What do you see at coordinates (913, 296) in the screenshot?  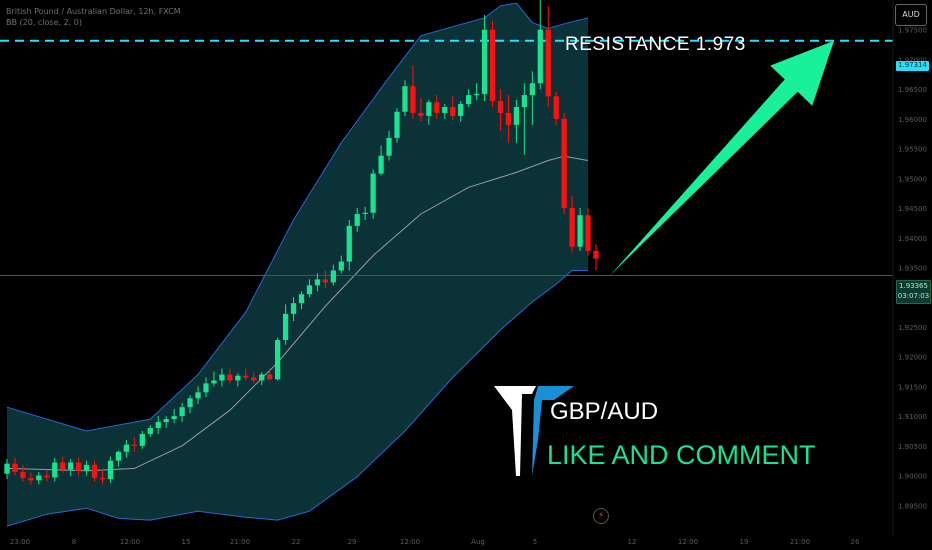 I see `bar-countdown: 03:07:03` at bounding box center [913, 296].